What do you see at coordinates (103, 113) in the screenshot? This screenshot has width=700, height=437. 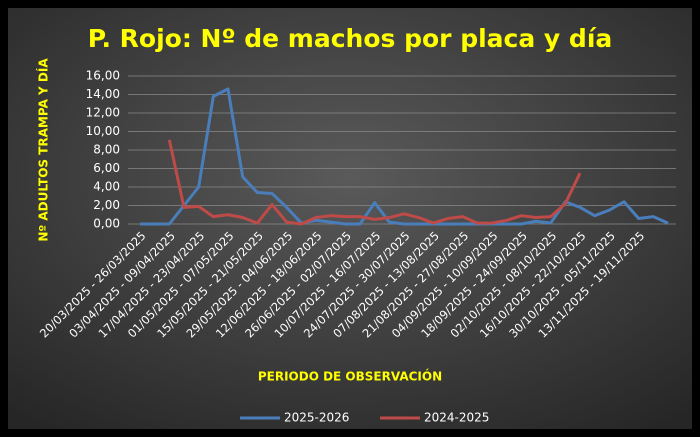 I see `y-tick-label: 12,00` at bounding box center [103, 113].